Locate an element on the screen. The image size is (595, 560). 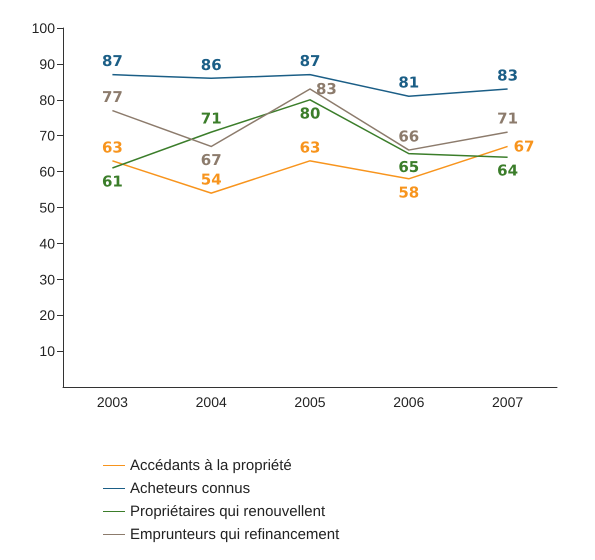
y-tick-label: 50 is located at coordinates (47, 208).